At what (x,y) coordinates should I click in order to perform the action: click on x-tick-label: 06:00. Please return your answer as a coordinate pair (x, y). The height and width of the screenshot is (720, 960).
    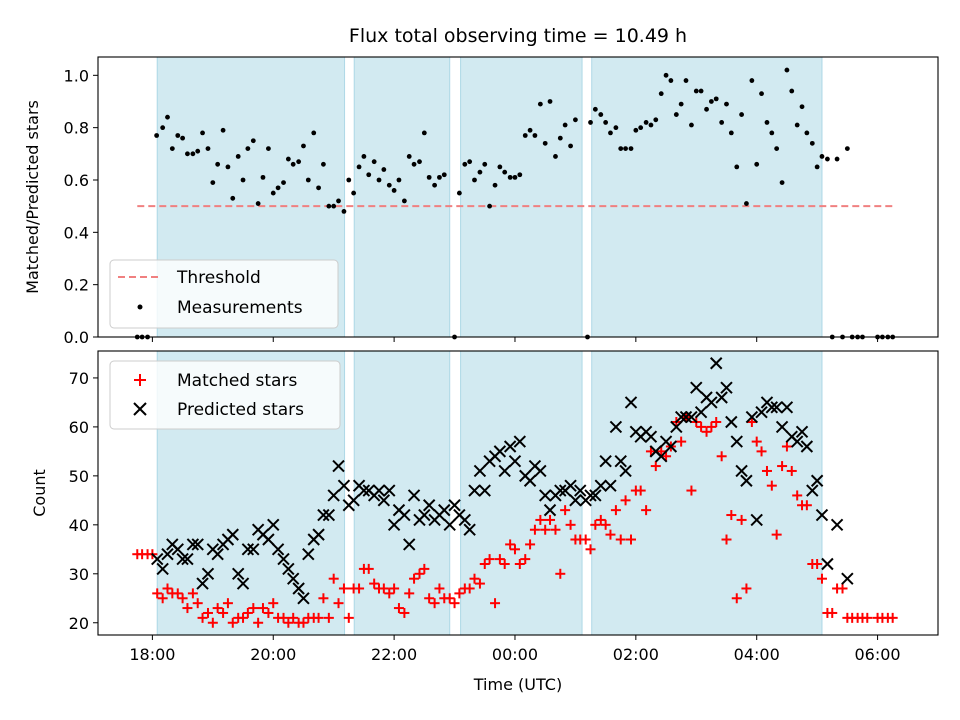
    Looking at the image, I should click on (878, 654).